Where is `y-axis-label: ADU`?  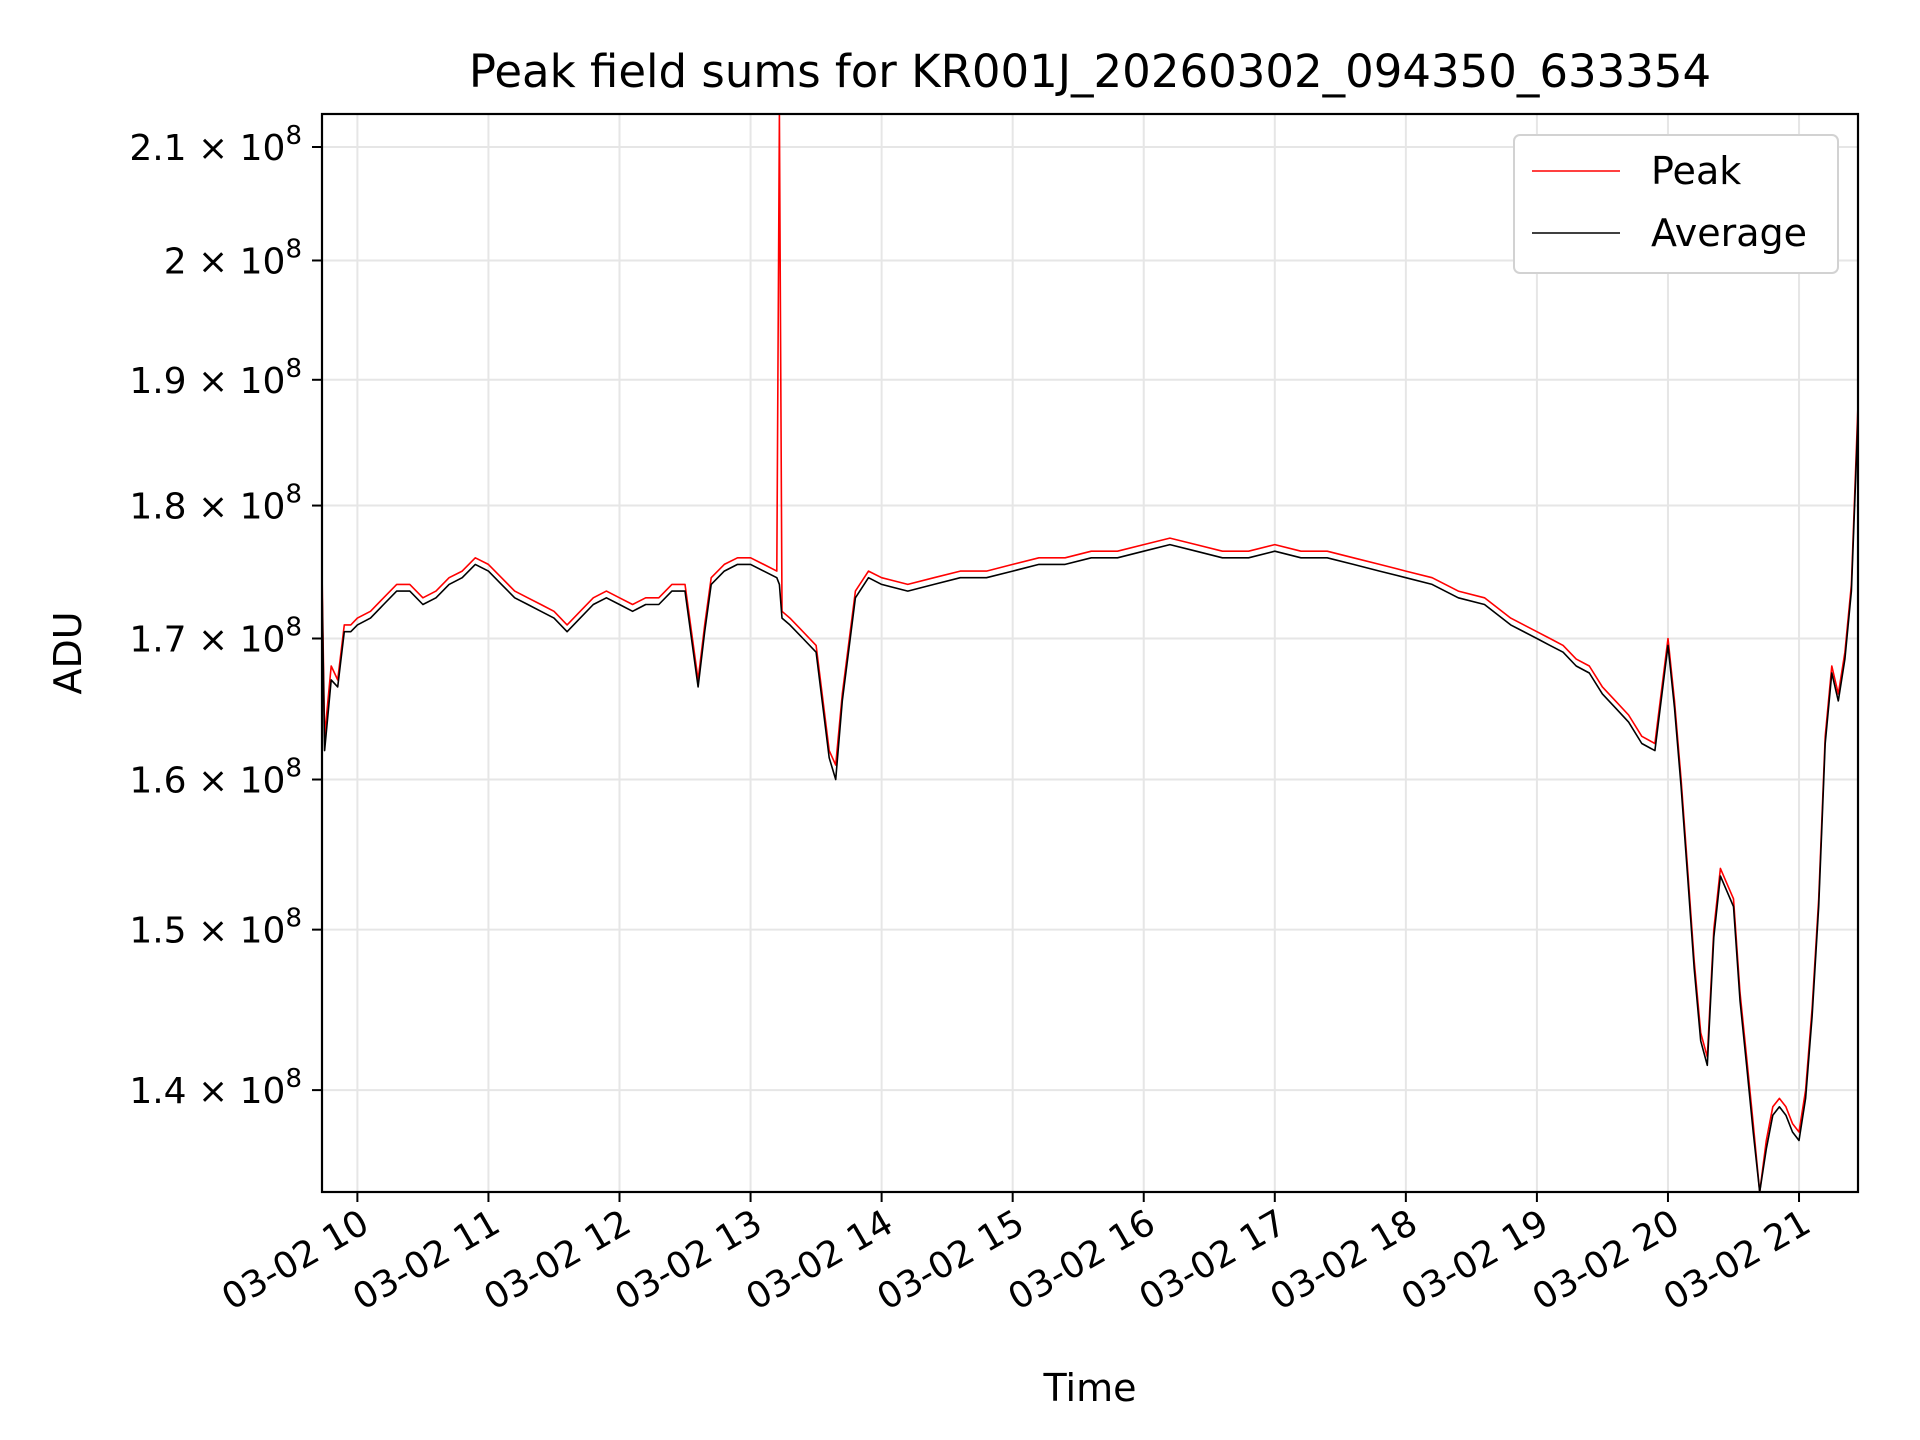
y-axis-label: ADU is located at coordinates (68, 652).